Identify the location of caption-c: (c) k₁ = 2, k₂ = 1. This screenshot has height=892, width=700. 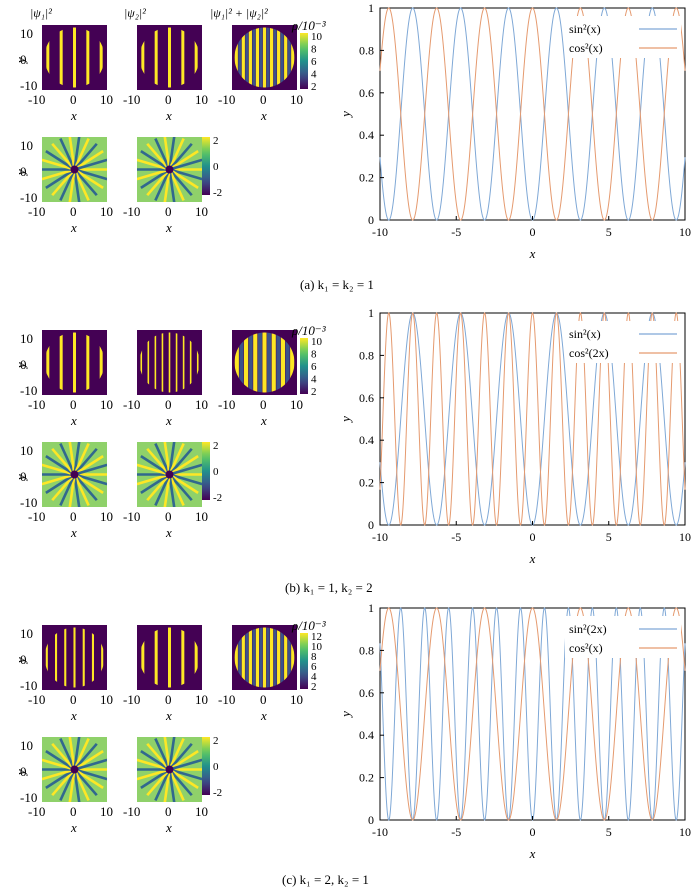
(325, 879).